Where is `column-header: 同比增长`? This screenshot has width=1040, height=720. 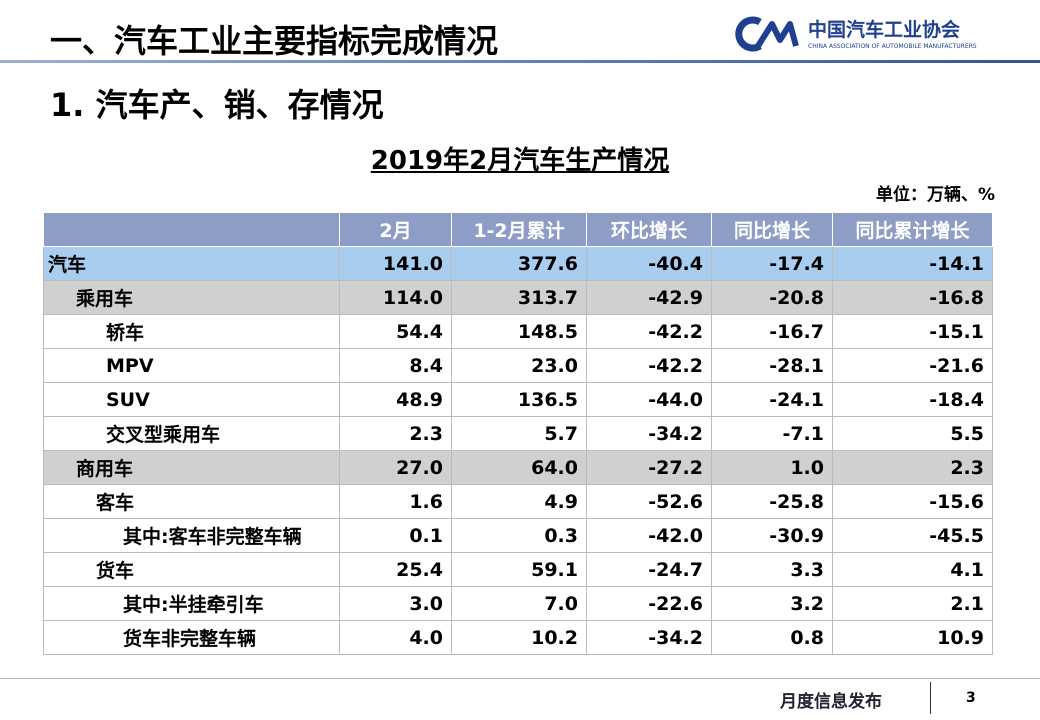 column-header: 同比增长 is located at coordinates (772, 229).